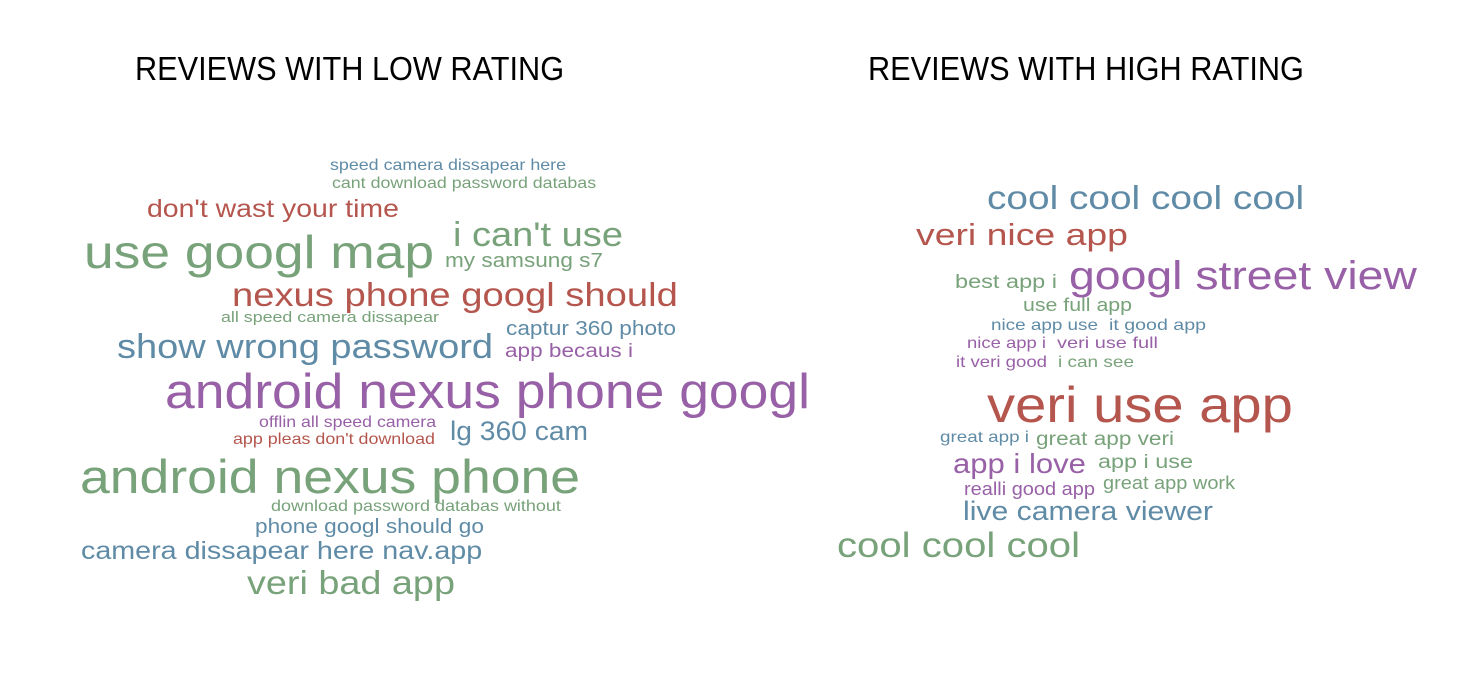 The height and width of the screenshot is (678, 1465). I want to click on low-cloud-word: camera dissapear here nav.app, so click(282, 551).